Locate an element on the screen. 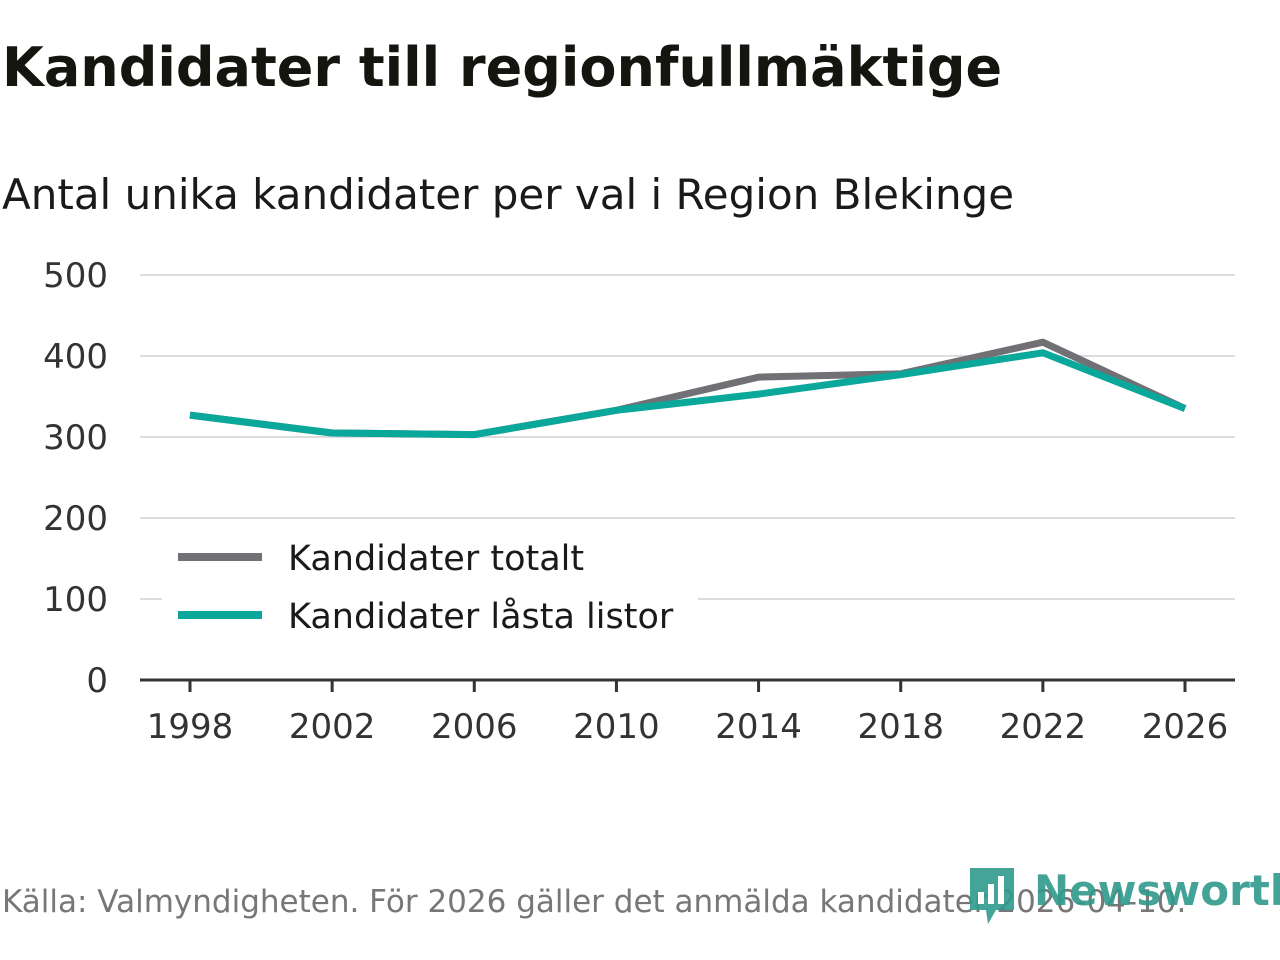  y-axis-ticks: 0 100 200 300 400 500 is located at coordinates (75, 478).